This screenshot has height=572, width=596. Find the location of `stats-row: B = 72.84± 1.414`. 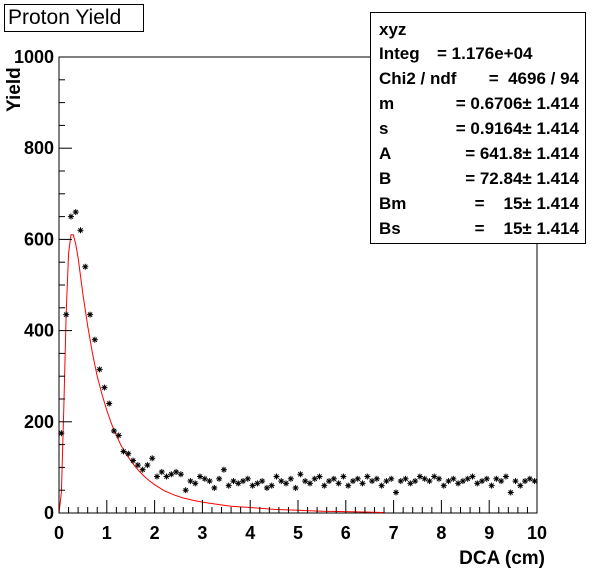

stats-row: B = 72.84± 1.414 is located at coordinates (479, 178).